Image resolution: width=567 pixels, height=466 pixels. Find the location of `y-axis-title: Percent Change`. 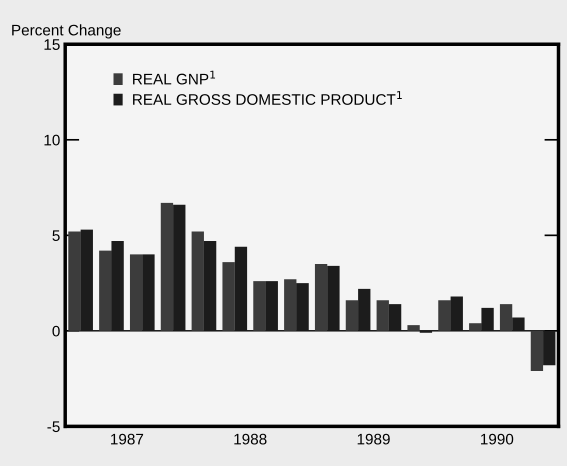

y-axis-title: Percent Change is located at coordinates (66, 31).